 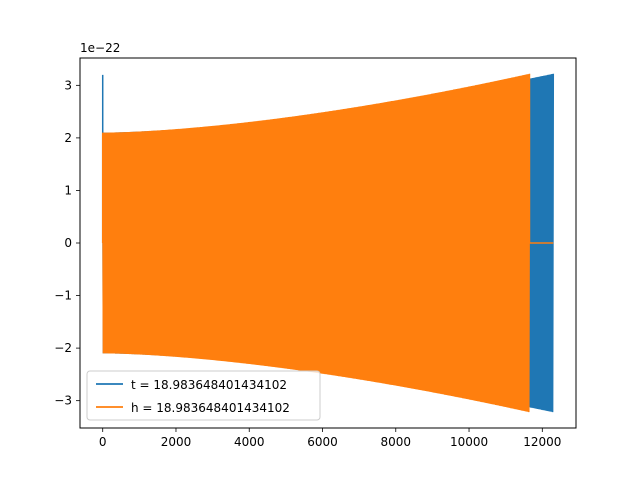 What do you see at coordinates (63, 348) in the screenshot?
I see `y-tick-label: −2` at bounding box center [63, 348].